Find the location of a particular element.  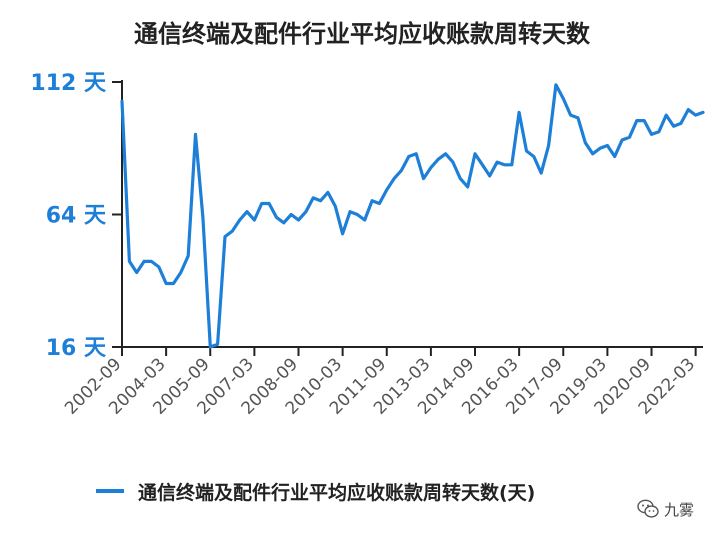

watermark: 九雾 is located at coordinates (665, 509).